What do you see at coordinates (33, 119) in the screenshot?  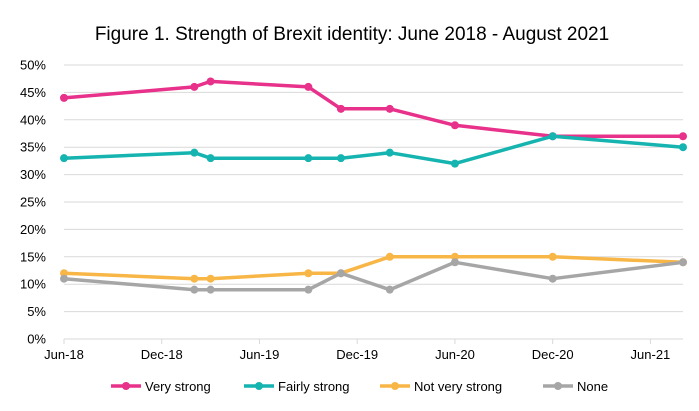 I see `y-tick-label: 40%` at bounding box center [33, 119].